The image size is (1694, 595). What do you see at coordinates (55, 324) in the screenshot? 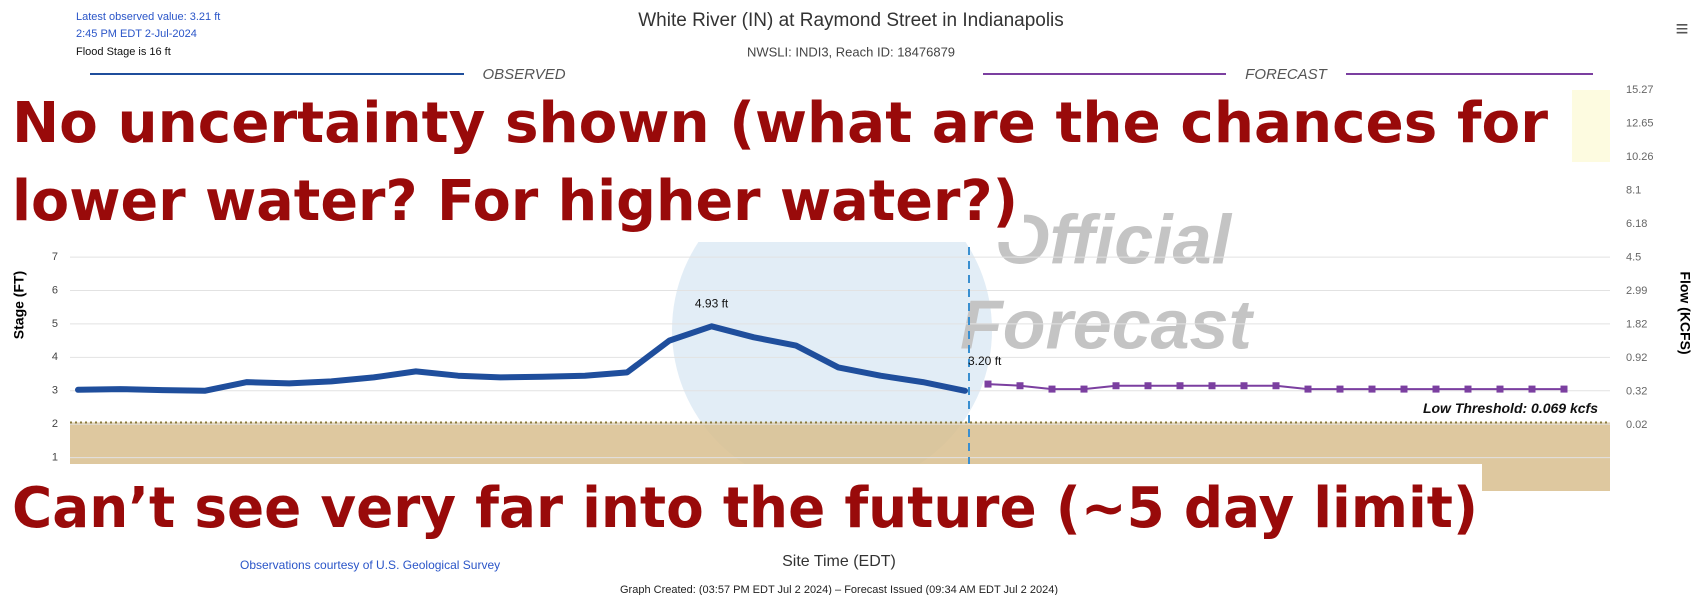
I see `y-tick-label: 5` at bounding box center [55, 324].